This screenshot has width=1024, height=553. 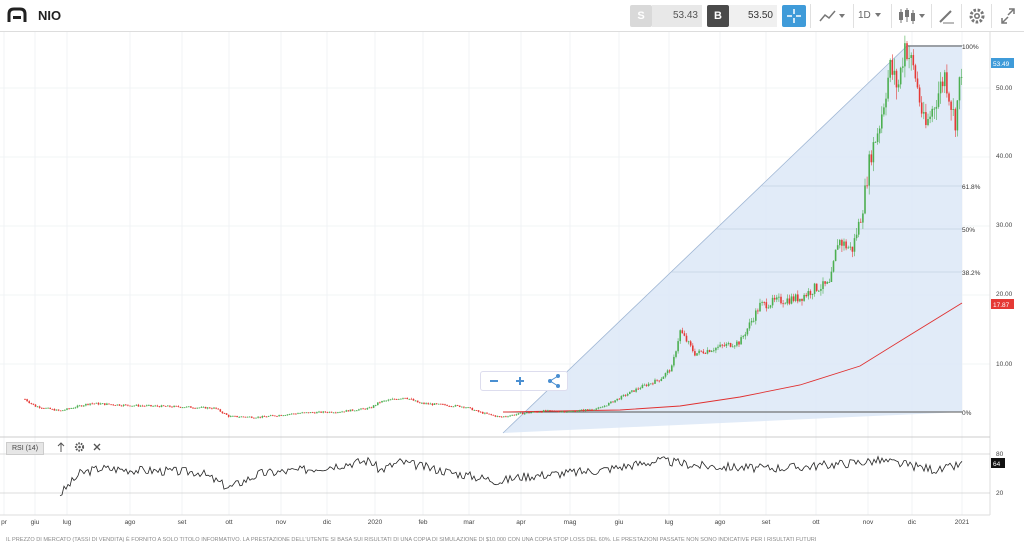 I want to click on x-tick-label: set, so click(x=182, y=522).